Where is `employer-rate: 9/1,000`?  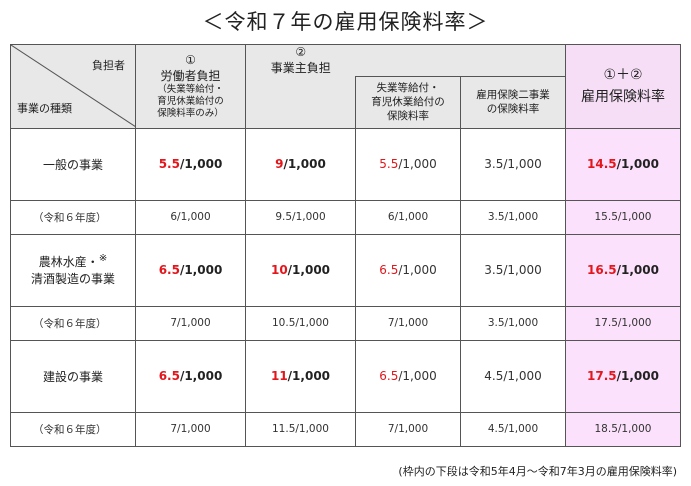 employer-rate: 9/1,000 is located at coordinates (300, 164).